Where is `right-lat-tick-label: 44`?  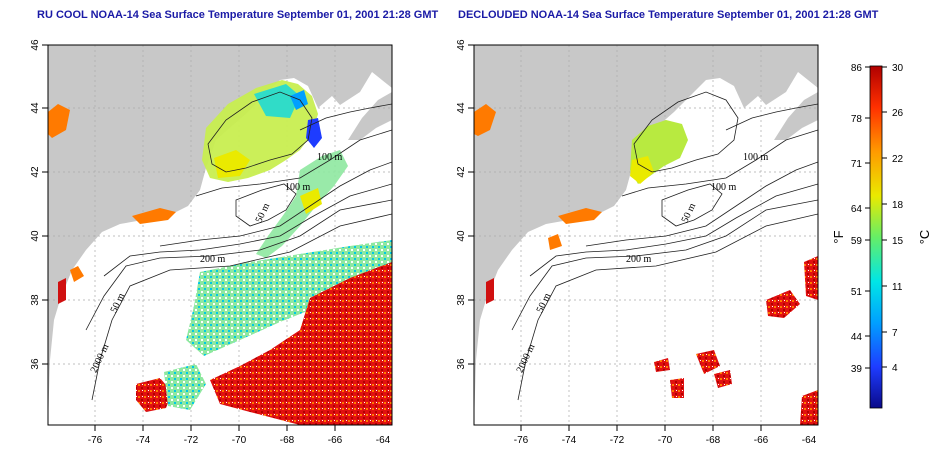
right-lat-tick-label: 44 is located at coordinates (461, 108).